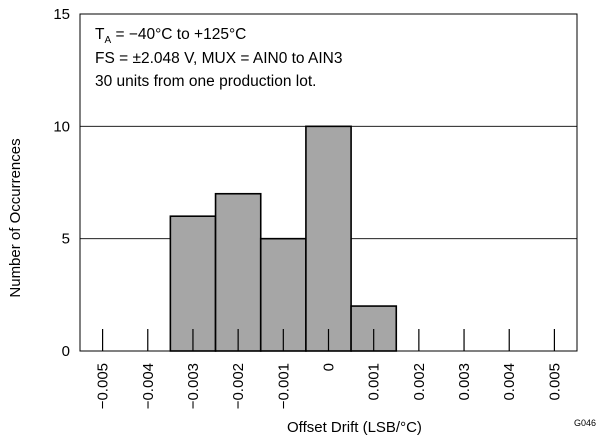 The height and width of the screenshot is (440, 600). I want to click on x-tick-label: −0.003, so click(193, 386).